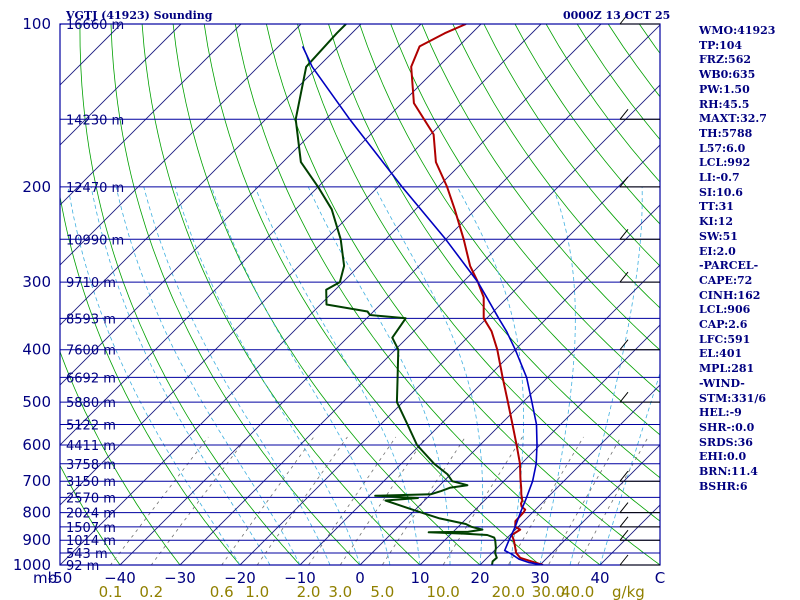 This screenshot has width=800, height=600. I want to click on index-line: CINH:162, so click(730, 295).